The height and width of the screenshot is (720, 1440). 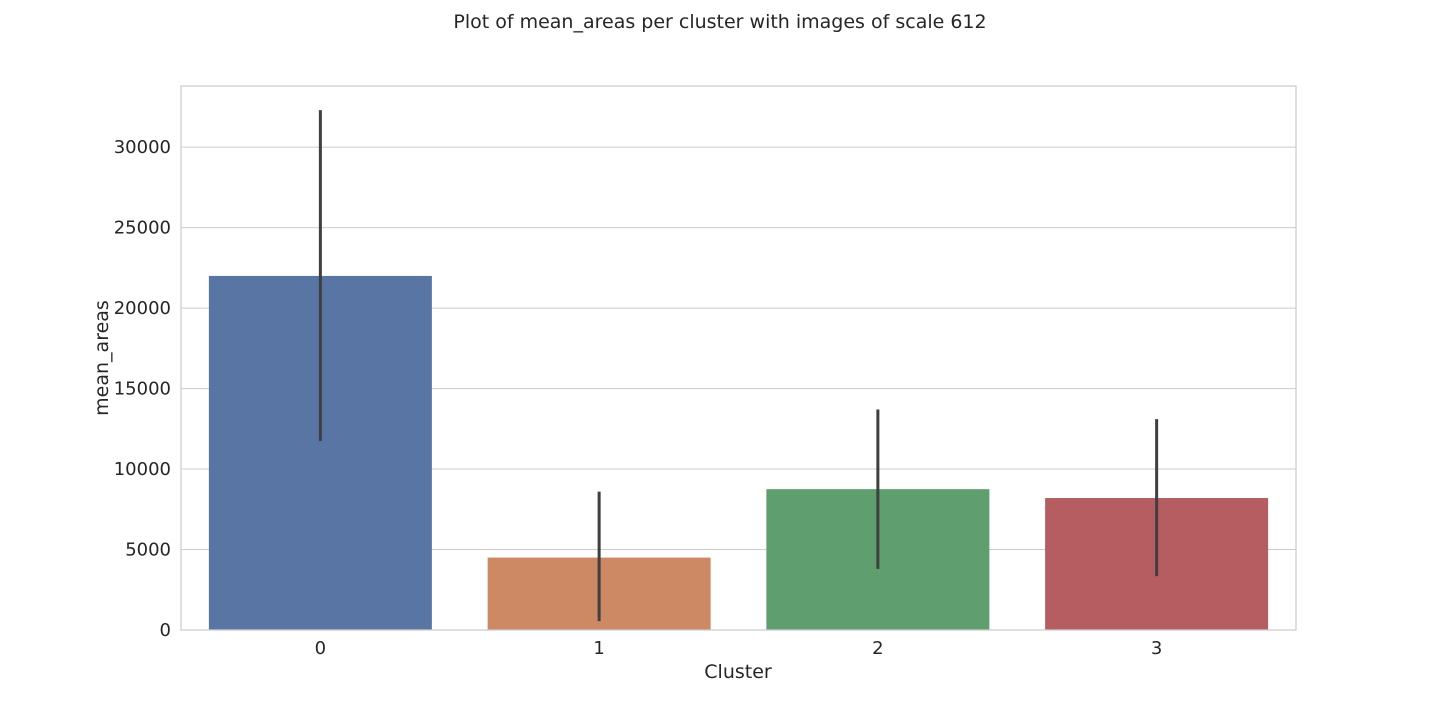 What do you see at coordinates (738, 672) in the screenshot?
I see `x-axis-label: Cluster` at bounding box center [738, 672].